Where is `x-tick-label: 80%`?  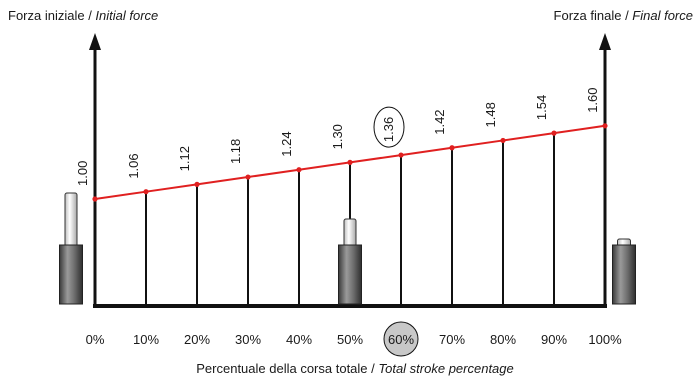
x-tick-label: 80% is located at coordinates (503, 339).